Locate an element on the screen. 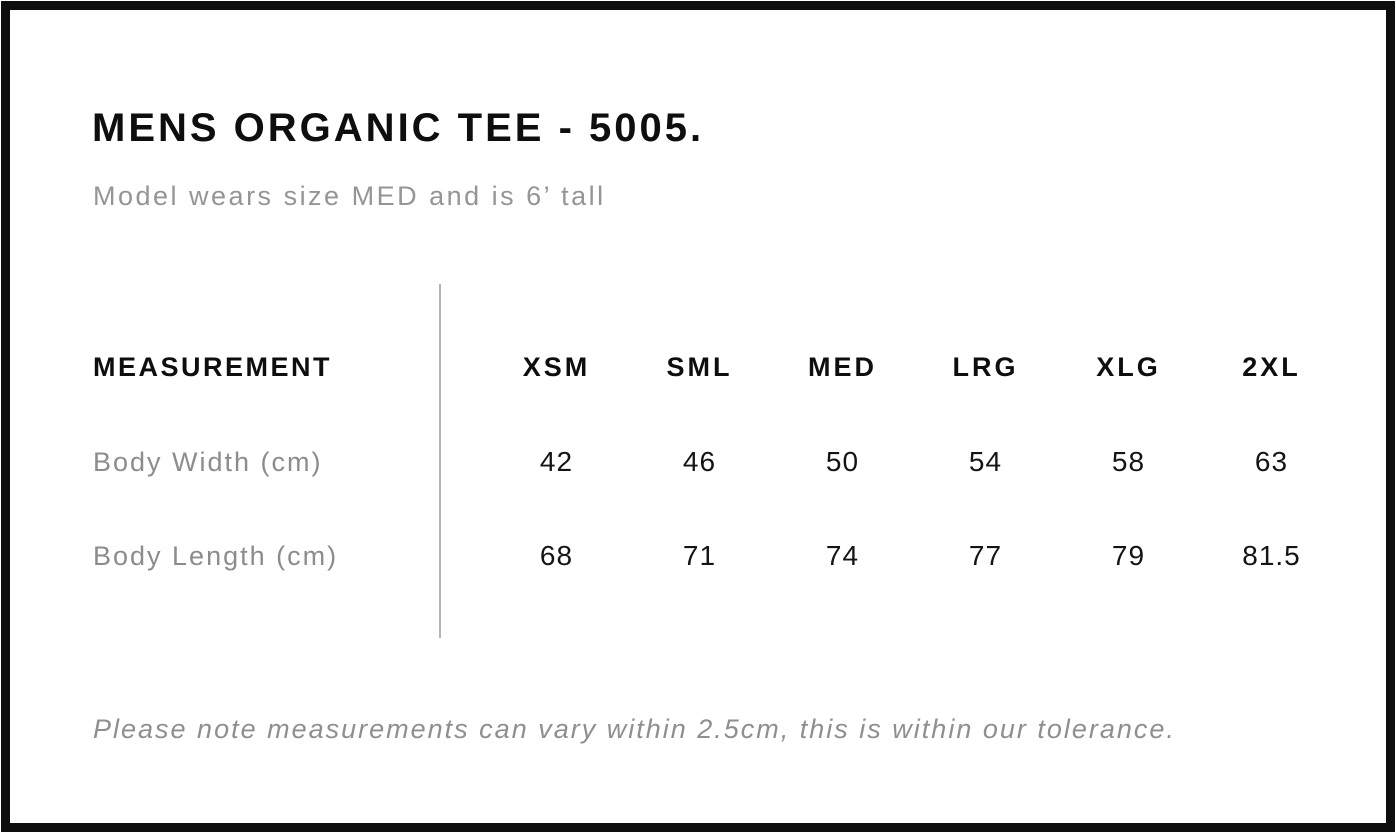 The height and width of the screenshot is (833, 1396). column-header-lrg: LRG is located at coordinates (985, 367).